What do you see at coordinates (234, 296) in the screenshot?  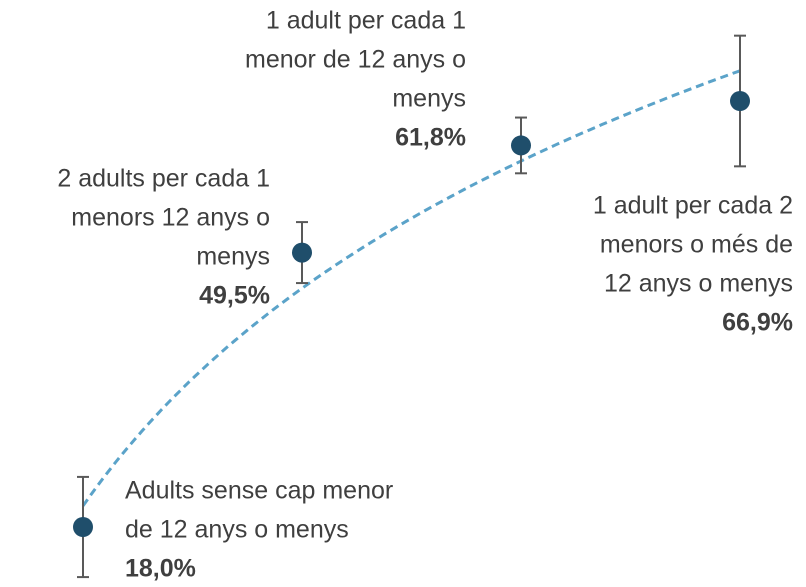 I see `value-label: 49,5%` at bounding box center [234, 296].